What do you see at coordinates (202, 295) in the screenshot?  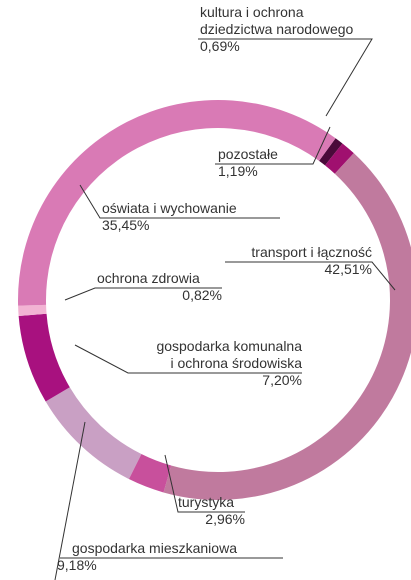 I see `value-label: 0,82%` at bounding box center [202, 295].